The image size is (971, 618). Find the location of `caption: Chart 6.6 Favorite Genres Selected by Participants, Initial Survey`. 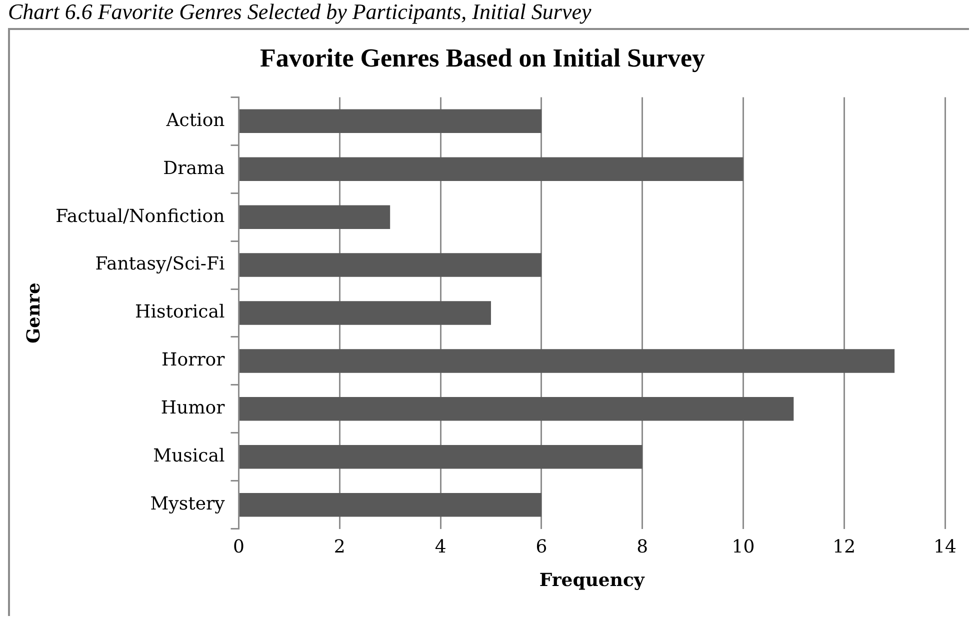

caption: Chart 6.6 Favorite Genres Selected by Participants, Initial Survey is located at coordinates (300, 12).